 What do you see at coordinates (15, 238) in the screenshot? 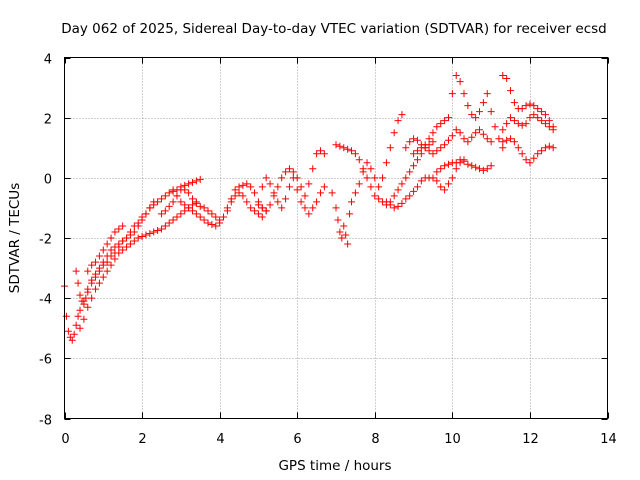
I see `y-axis-label: SDTVAR / TECUs` at bounding box center [15, 238].